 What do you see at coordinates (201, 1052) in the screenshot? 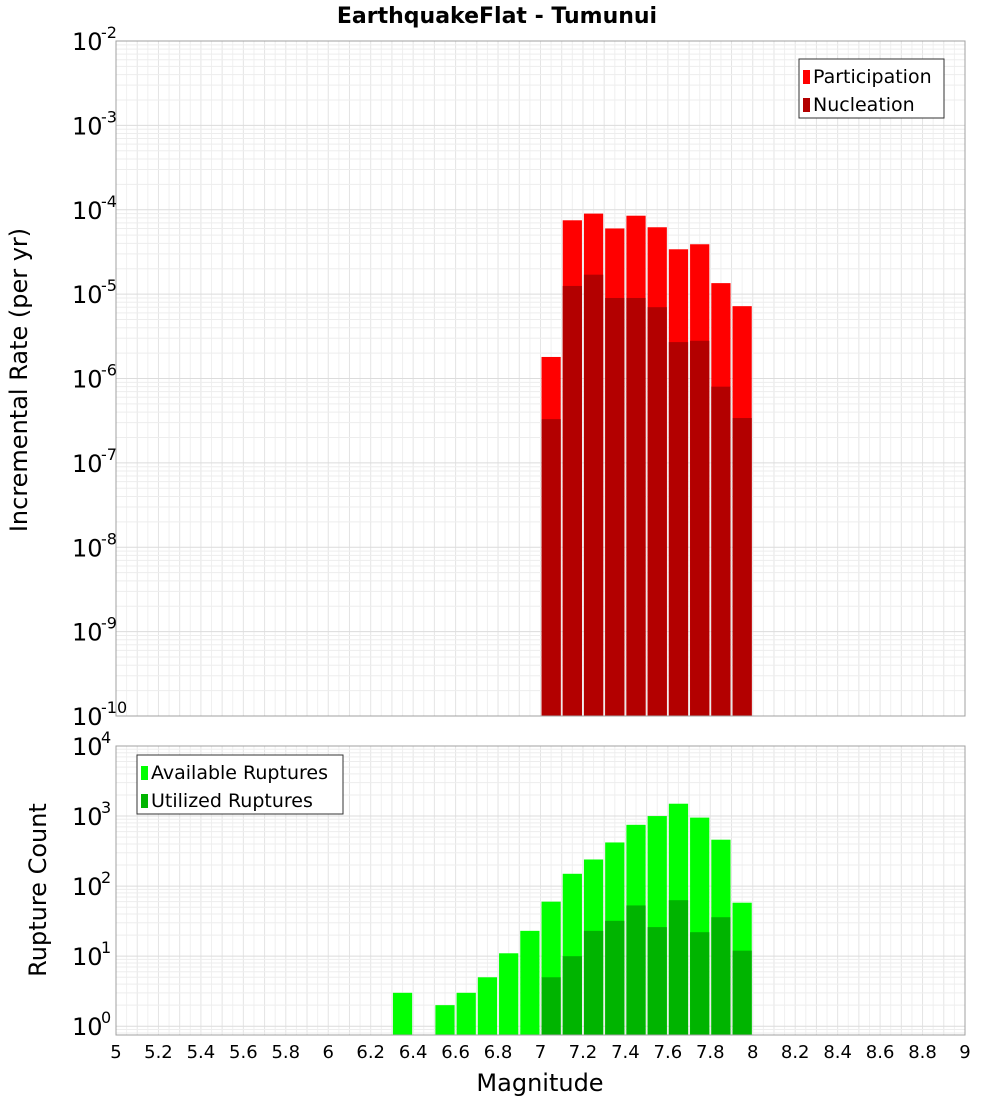
I see `x-tick-label: 5.4` at bounding box center [201, 1052].